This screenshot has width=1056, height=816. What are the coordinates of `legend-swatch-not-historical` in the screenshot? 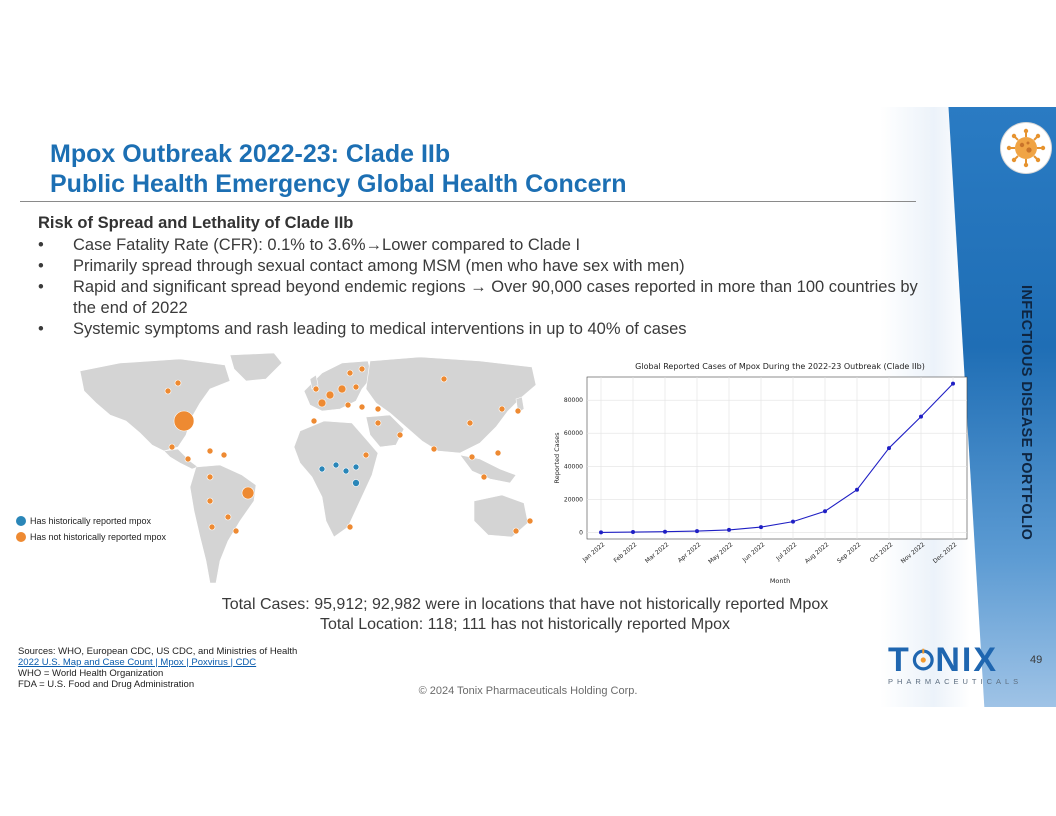 It's located at (21, 537).